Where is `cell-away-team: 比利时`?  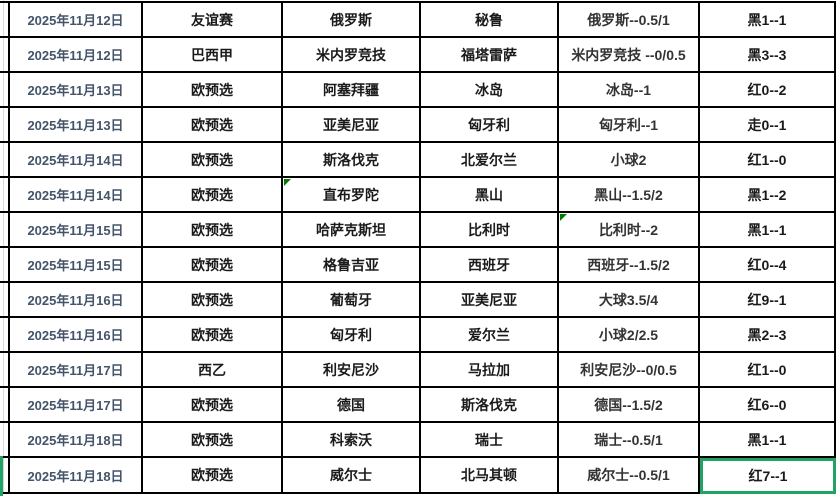 cell-away-team: 比利时 is located at coordinates (490, 230).